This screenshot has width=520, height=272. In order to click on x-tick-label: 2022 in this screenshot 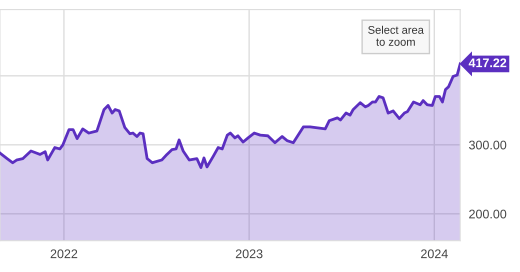, I will do `click(64, 253)`.